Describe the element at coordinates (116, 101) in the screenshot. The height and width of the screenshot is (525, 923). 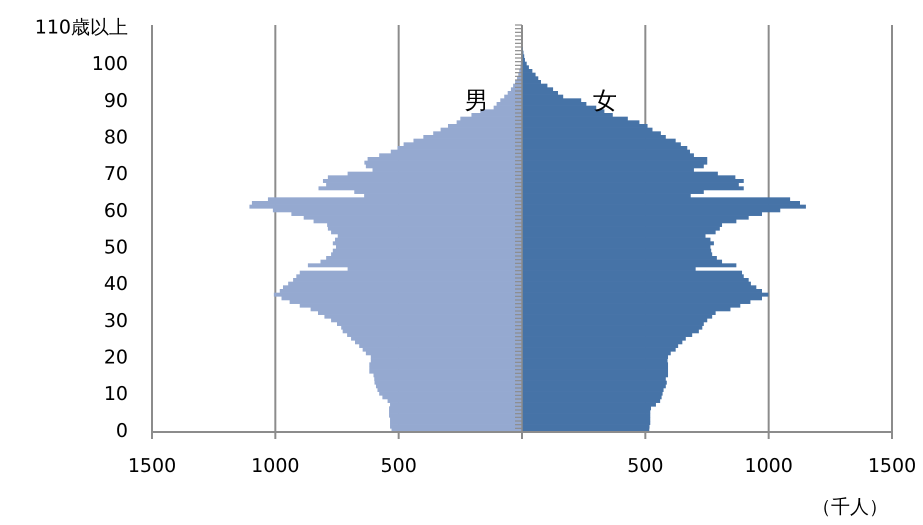
I see `y-tick-label: 90` at that location.